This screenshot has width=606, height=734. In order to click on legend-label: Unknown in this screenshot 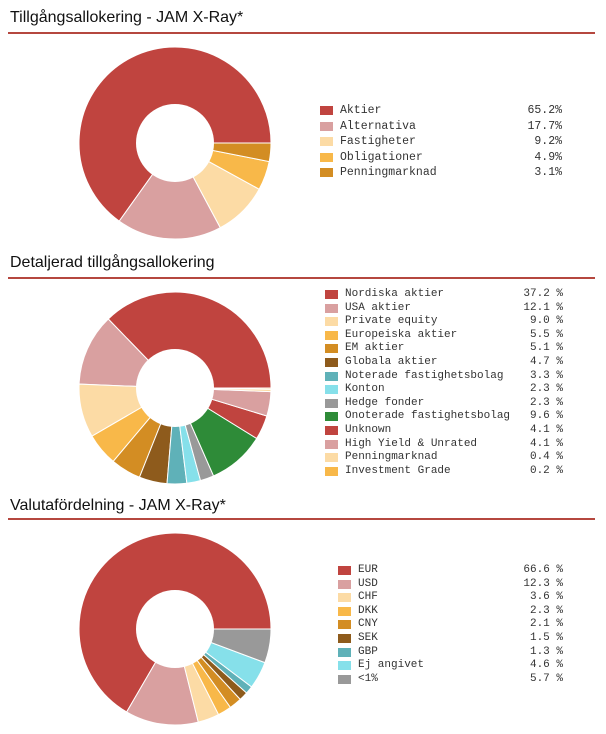, I will do `click(368, 429)`.